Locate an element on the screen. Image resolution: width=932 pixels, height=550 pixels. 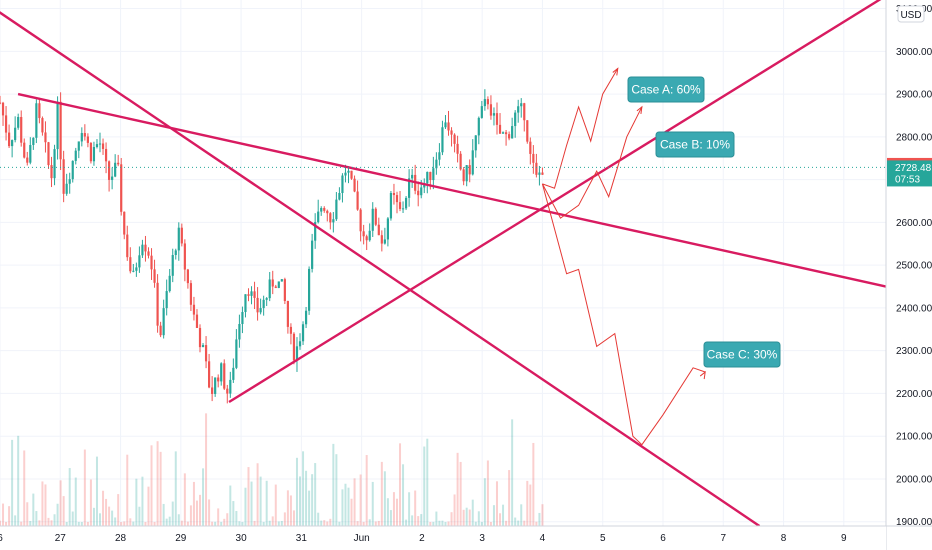
time-axis: 6 27 28 29 30 31 Jun 2 3 4 5 6 7 8 9 is located at coordinates (466, 537).